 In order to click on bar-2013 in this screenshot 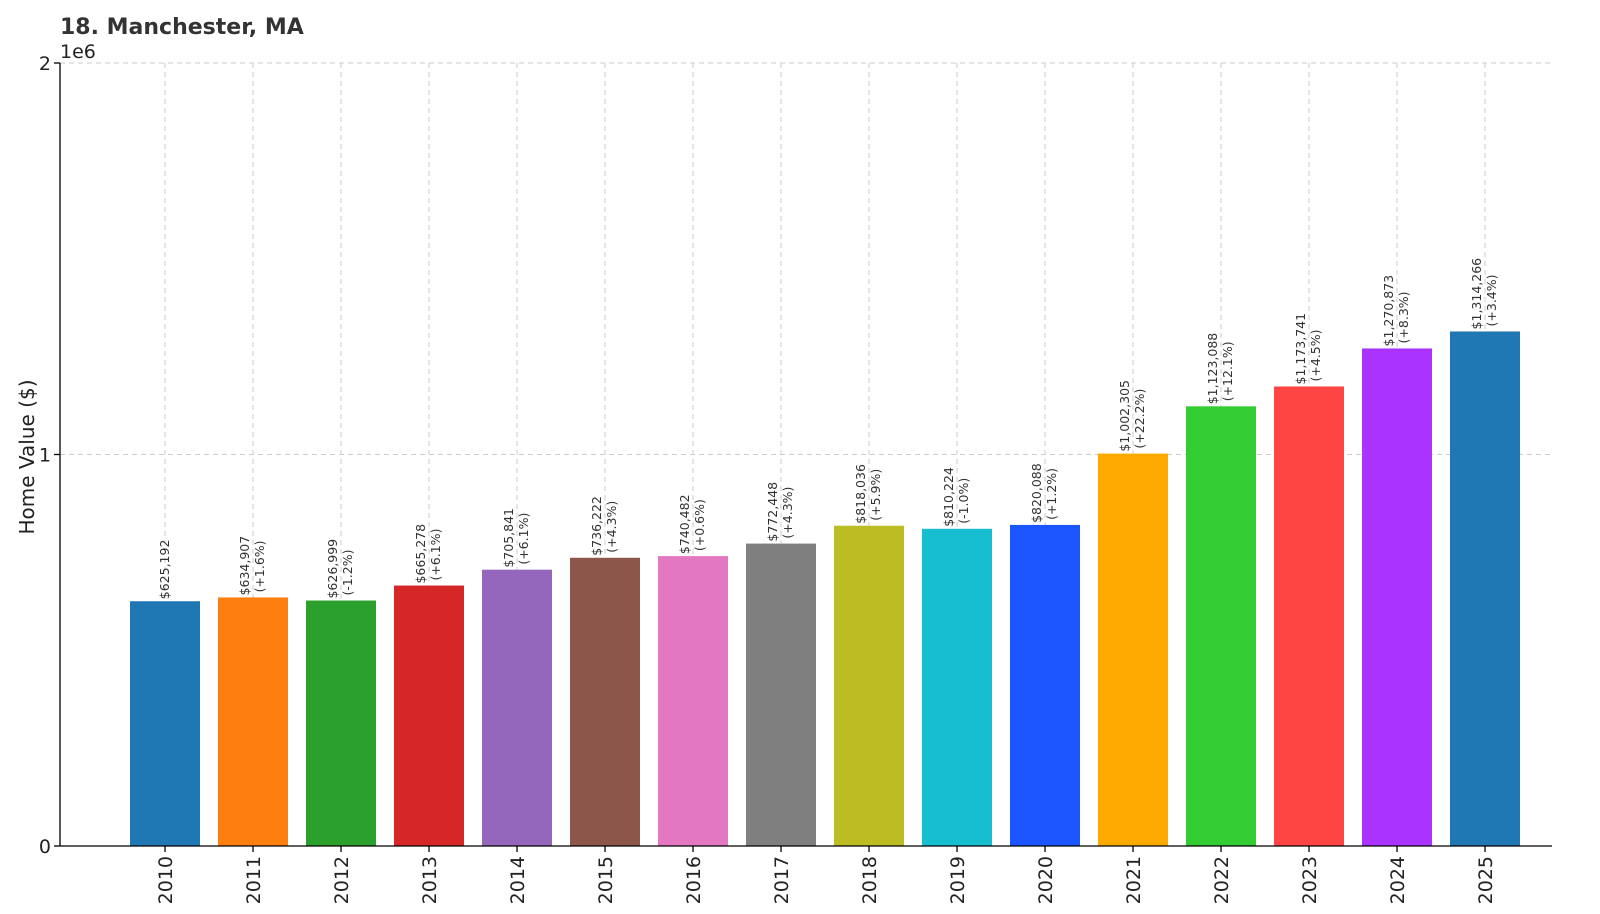, I will do `click(429, 715)`.